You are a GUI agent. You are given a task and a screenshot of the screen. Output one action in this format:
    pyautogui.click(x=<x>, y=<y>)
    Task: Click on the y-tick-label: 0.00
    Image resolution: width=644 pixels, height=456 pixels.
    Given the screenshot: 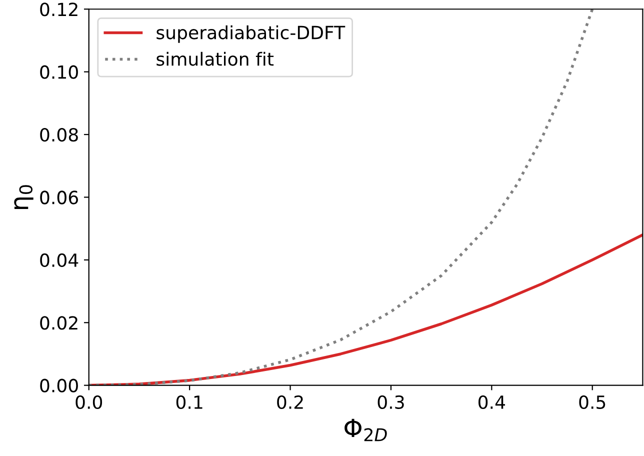 What is the action you would take?
    pyautogui.click(x=59, y=385)
    